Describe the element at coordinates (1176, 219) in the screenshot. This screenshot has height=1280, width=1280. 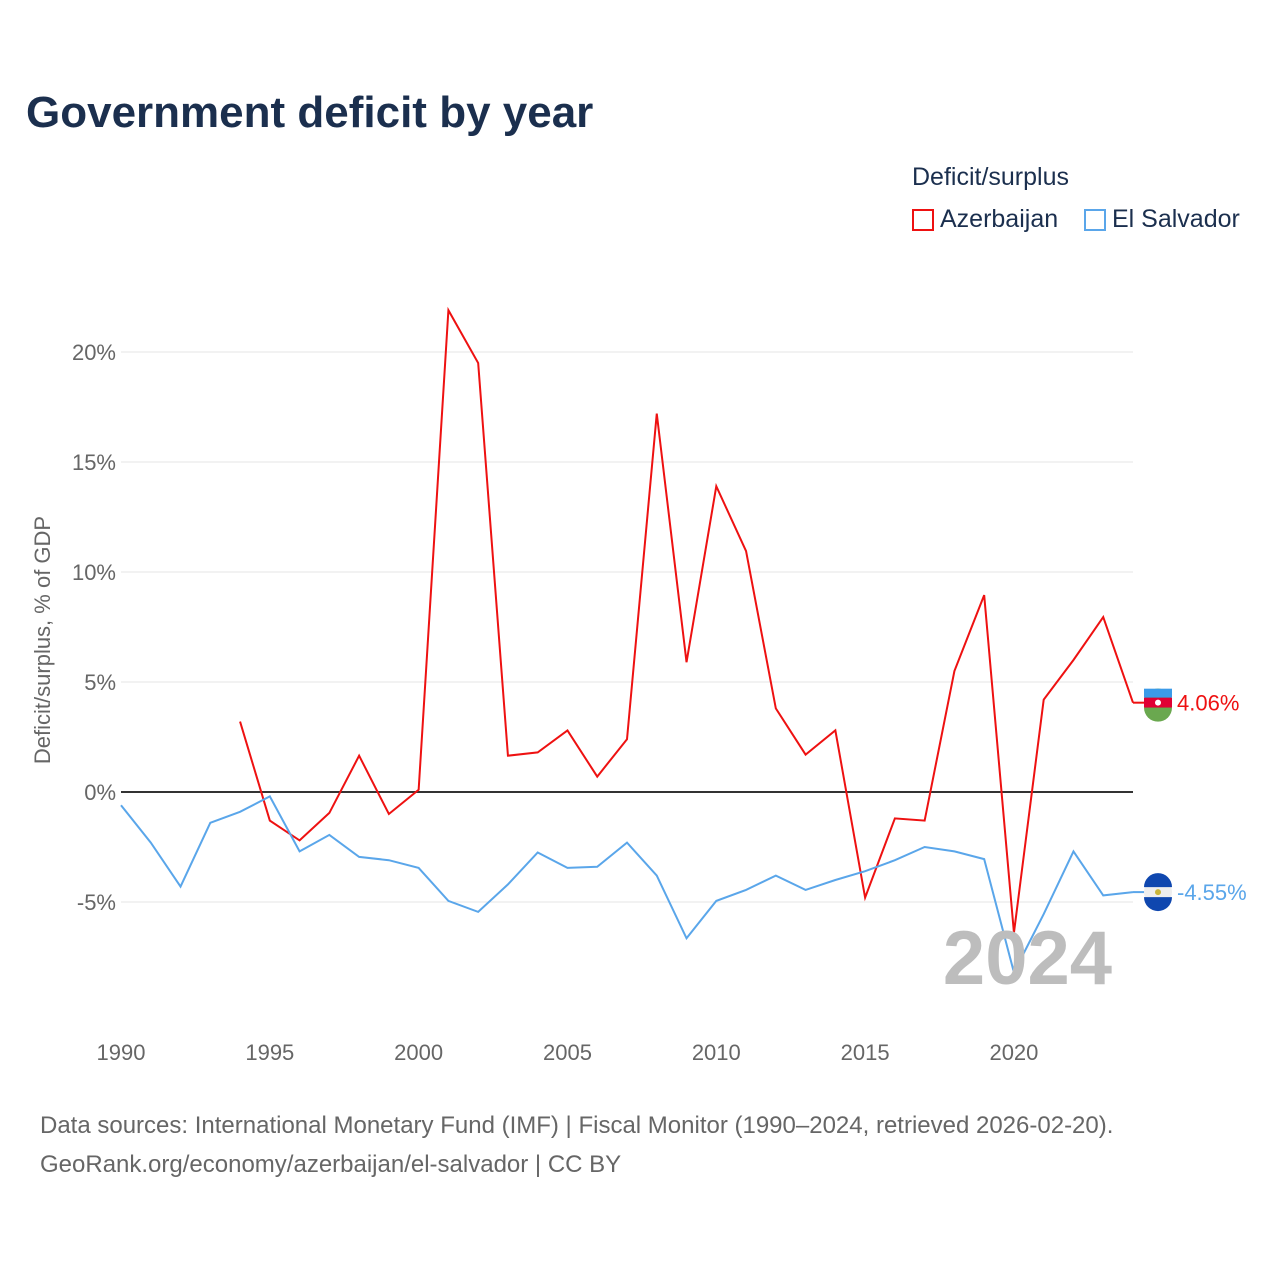
I see `legend-label: El Salvador` at that location.